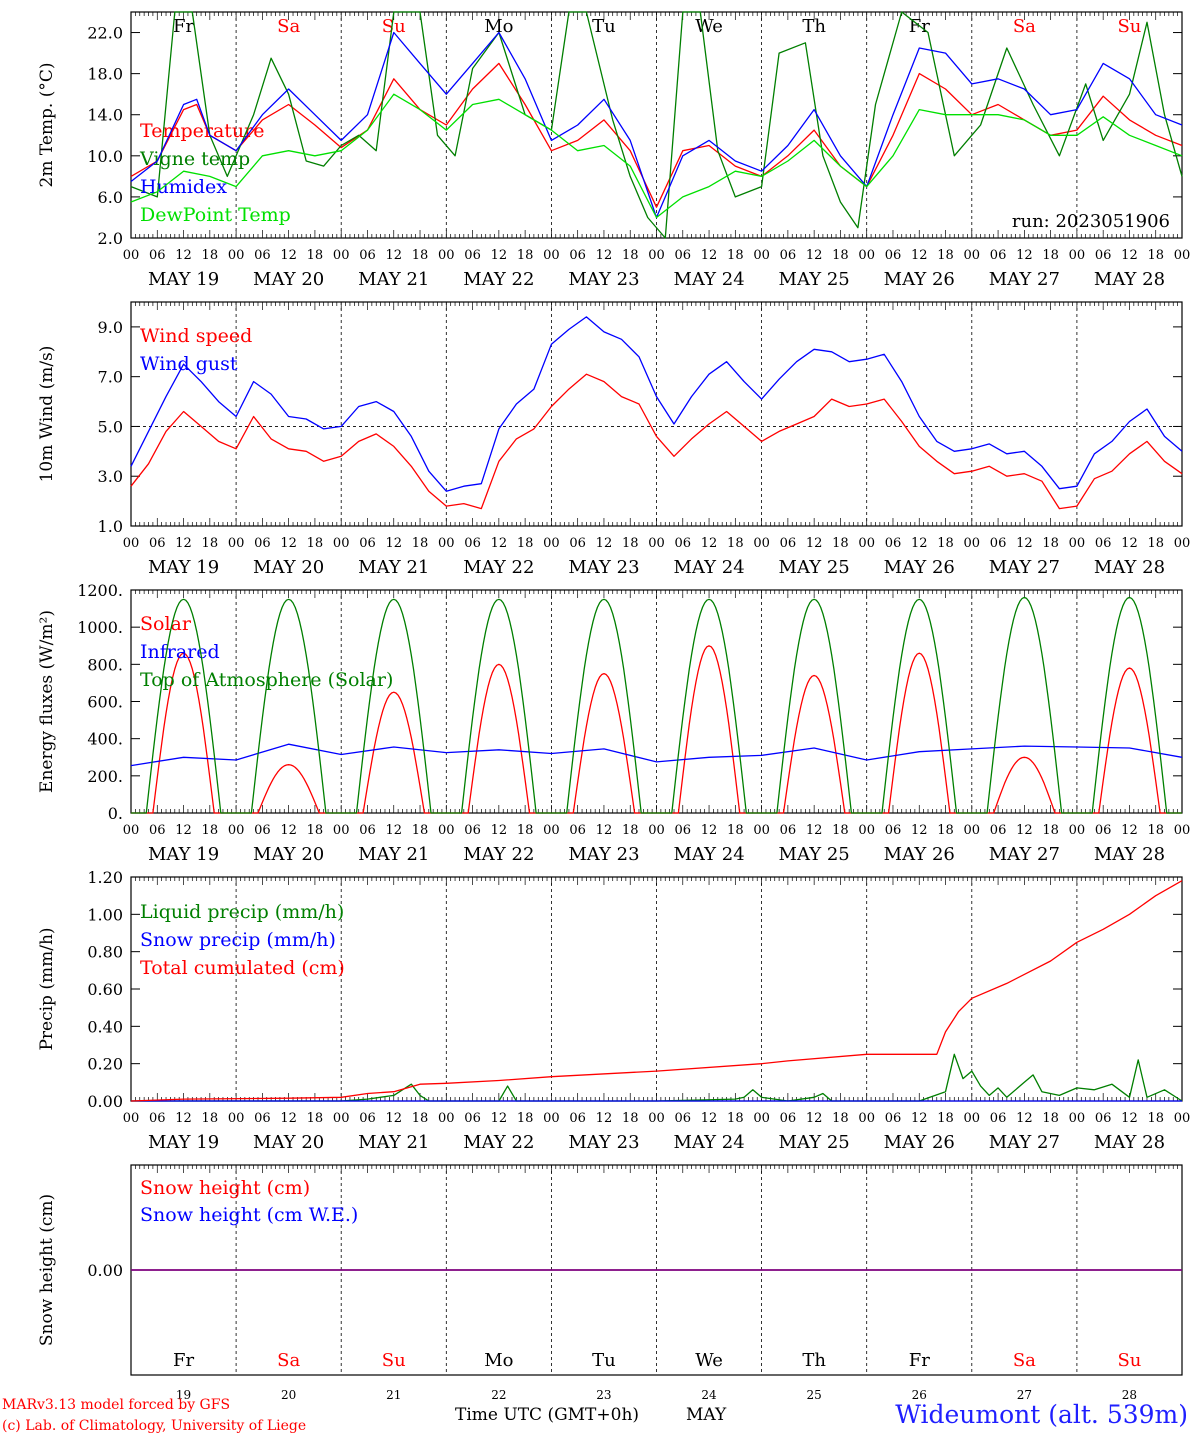  Describe the element at coordinates (656, 755) in the screenshot. I see `series-line-energy` at that location.